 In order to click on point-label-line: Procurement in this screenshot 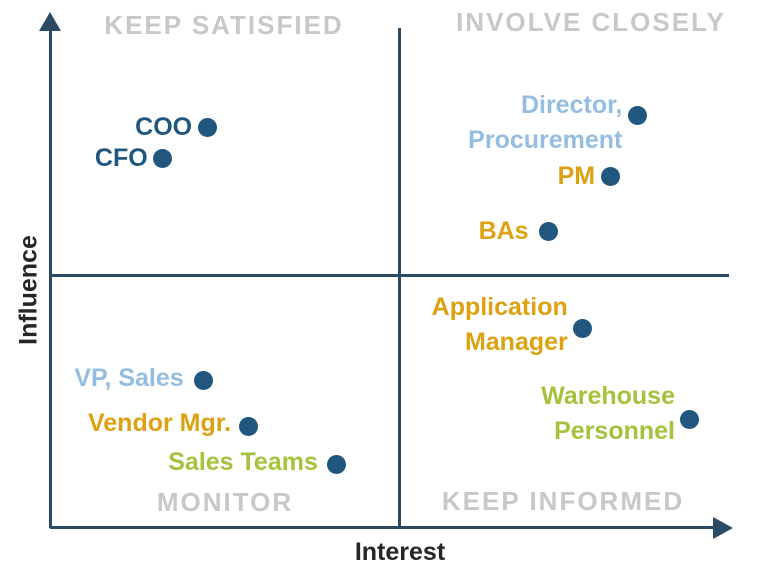, I will do `click(545, 140)`.